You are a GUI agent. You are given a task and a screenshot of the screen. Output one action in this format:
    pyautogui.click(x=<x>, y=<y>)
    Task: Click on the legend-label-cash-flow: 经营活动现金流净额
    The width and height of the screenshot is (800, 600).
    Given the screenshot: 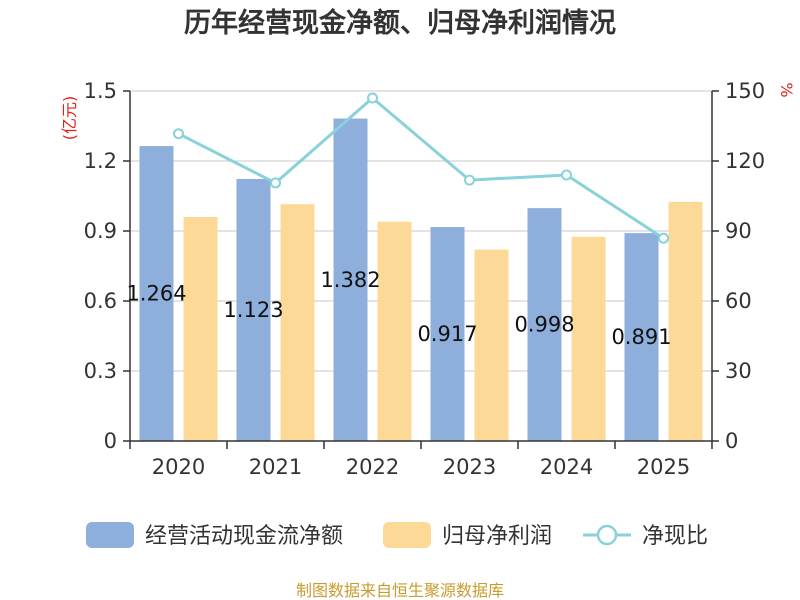 What is the action you would take?
    pyautogui.click(x=244, y=536)
    